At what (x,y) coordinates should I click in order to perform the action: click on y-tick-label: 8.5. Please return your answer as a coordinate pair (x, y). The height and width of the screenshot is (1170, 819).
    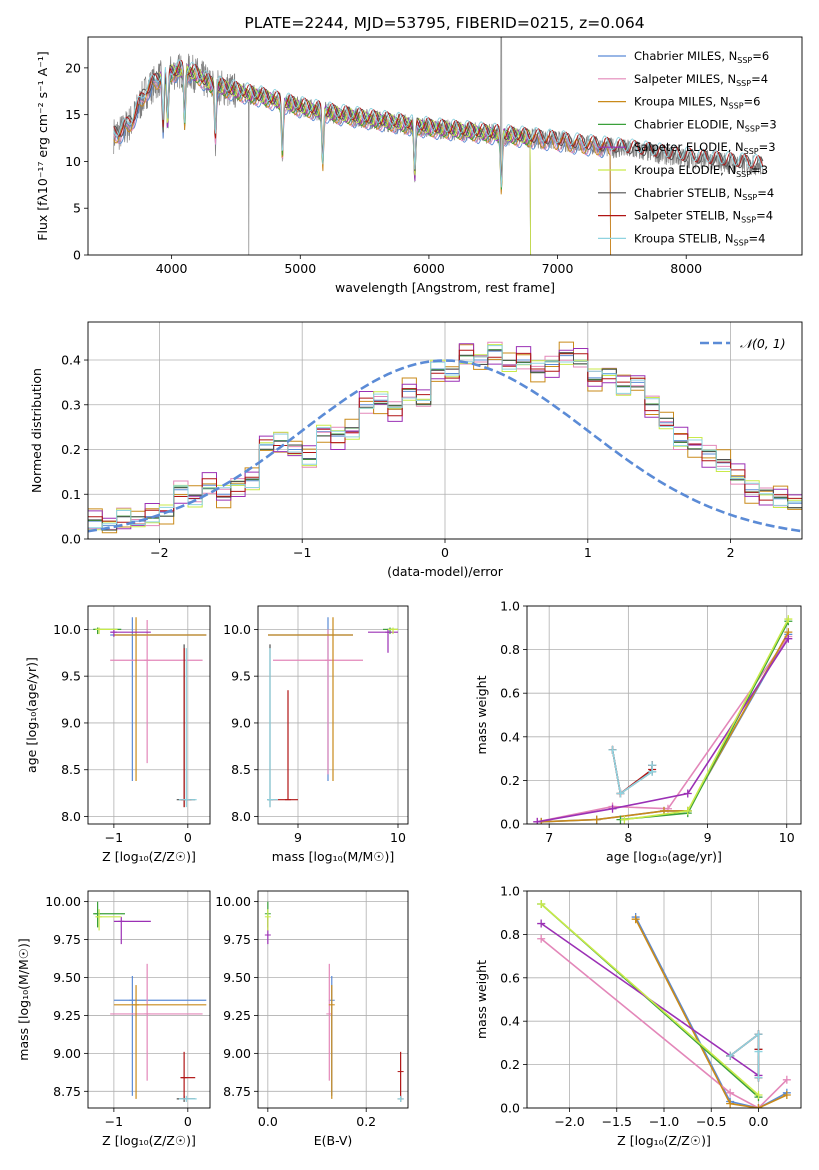
    Looking at the image, I should click on (241, 769).